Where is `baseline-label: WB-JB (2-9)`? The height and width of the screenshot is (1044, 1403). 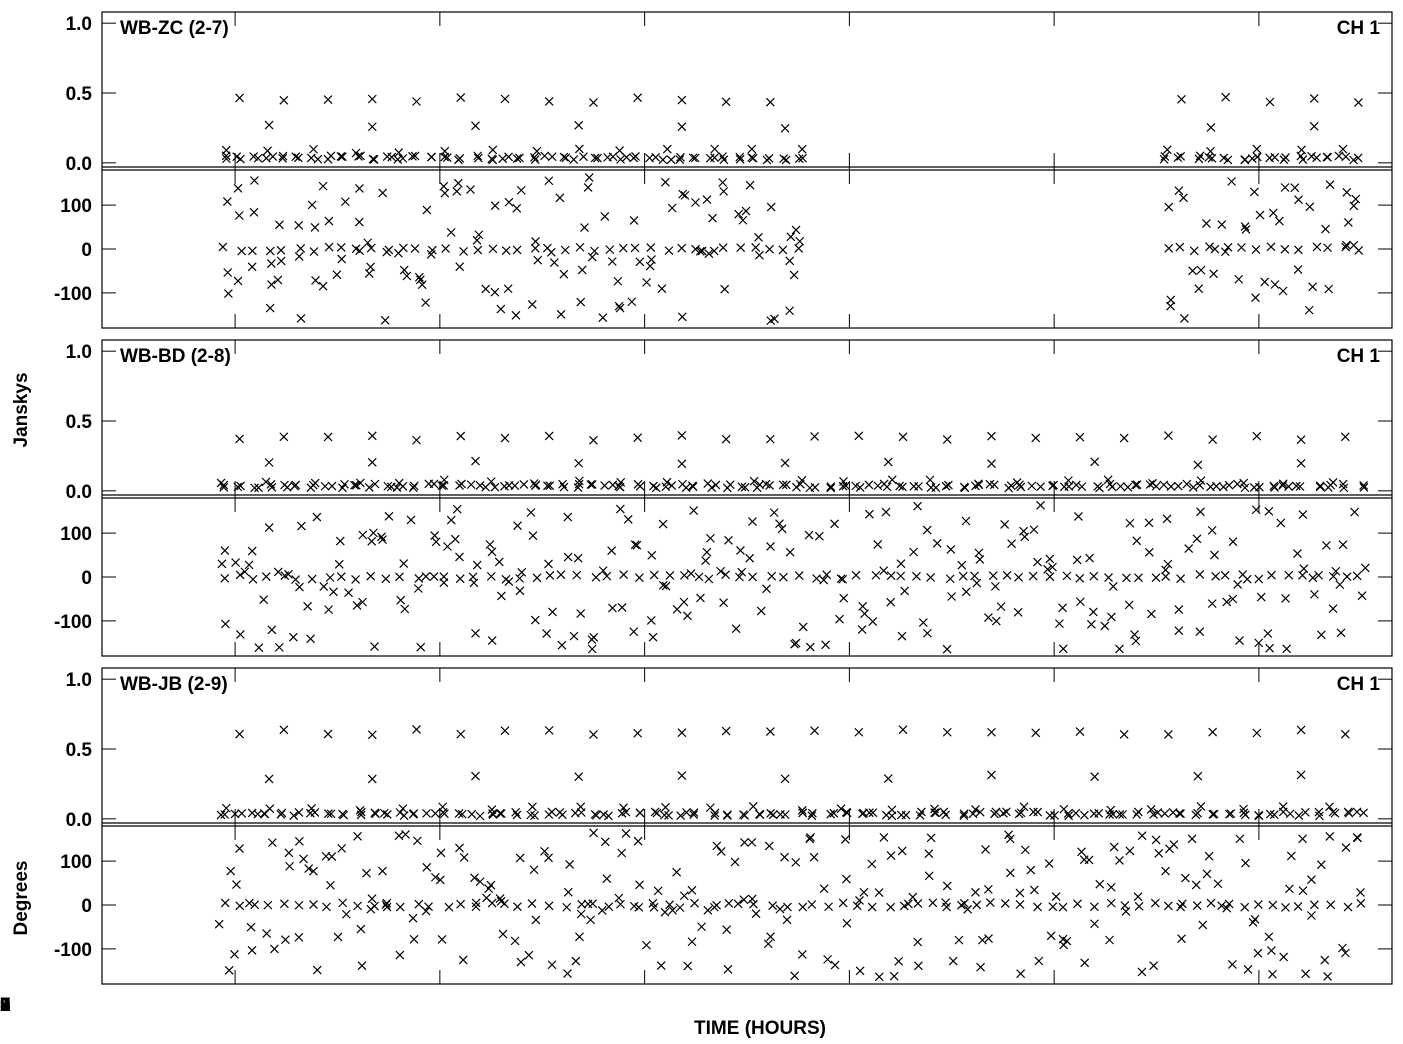
baseline-label: WB-JB (2-9) is located at coordinates (174, 684).